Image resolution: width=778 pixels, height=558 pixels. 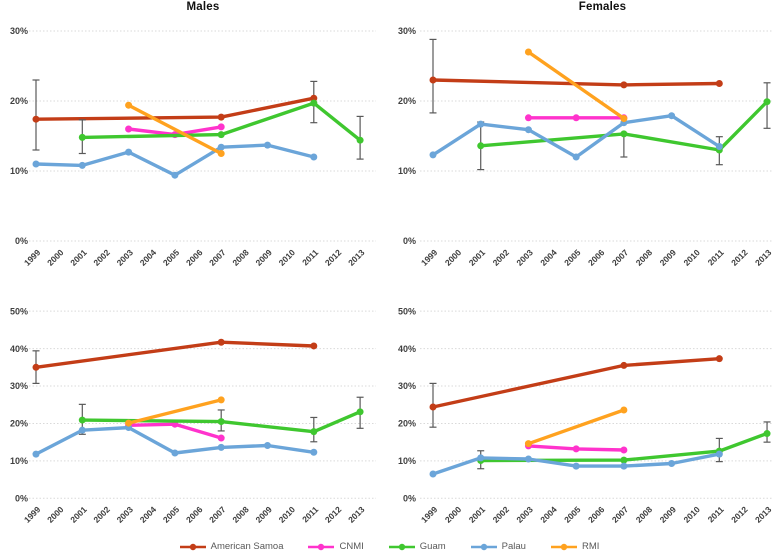 I want to click on y-tick-label: 0%, so click(x=409, y=499).